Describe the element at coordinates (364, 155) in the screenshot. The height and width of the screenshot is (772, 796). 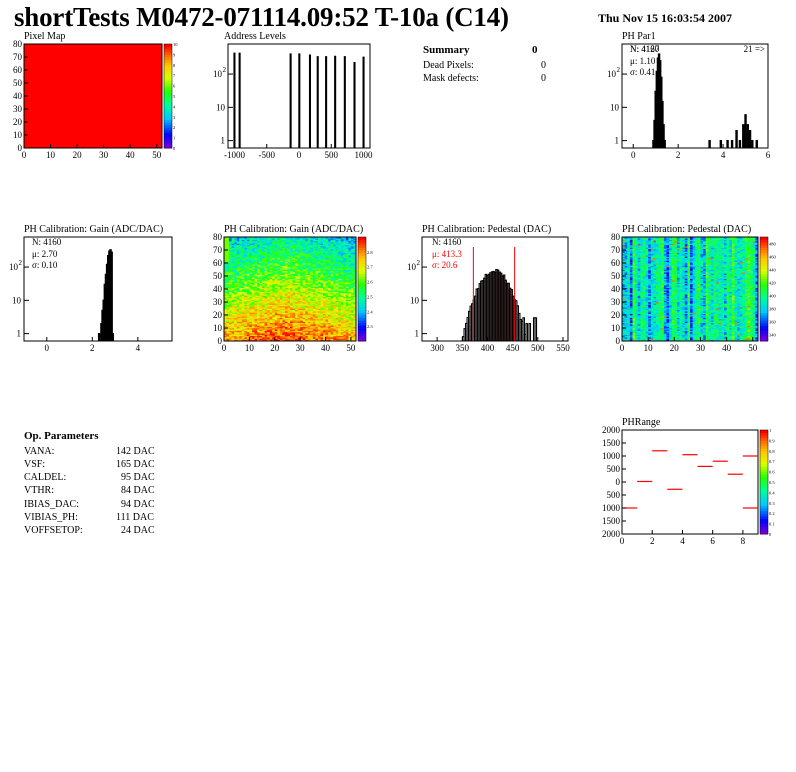
I see `address-levels-xtick-label: 1000` at that location.